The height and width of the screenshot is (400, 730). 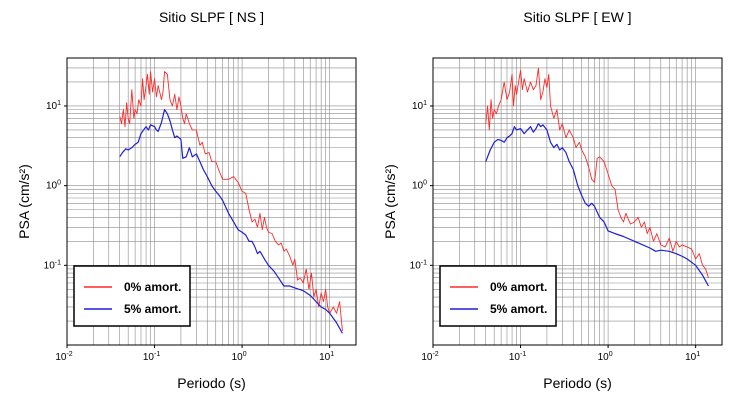 What do you see at coordinates (597, 205) in the screenshot?
I see `series-line-5pct` at bounding box center [597, 205].